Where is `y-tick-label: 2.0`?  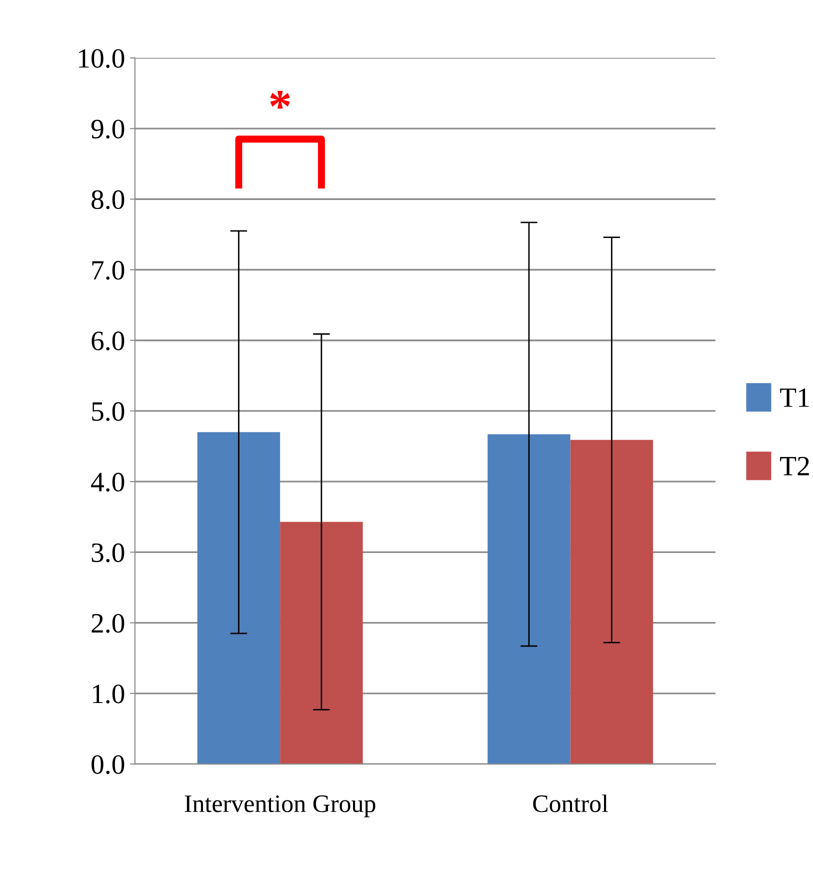
y-tick-label: 2.0 is located at coordinates (108, 623).